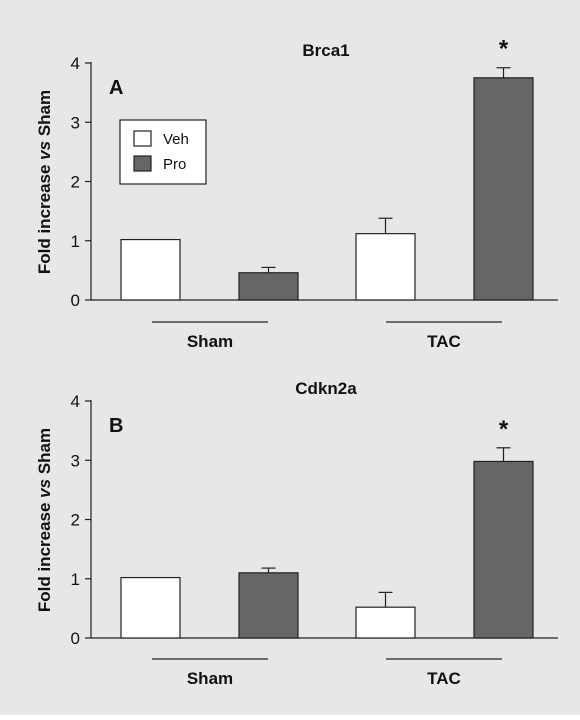 The height and width of the screenshot is (720, 580). Describe the element at coordinates (444, 341) in the screenshot. I see `panel-a-group-label-tac: TAC` at that location.